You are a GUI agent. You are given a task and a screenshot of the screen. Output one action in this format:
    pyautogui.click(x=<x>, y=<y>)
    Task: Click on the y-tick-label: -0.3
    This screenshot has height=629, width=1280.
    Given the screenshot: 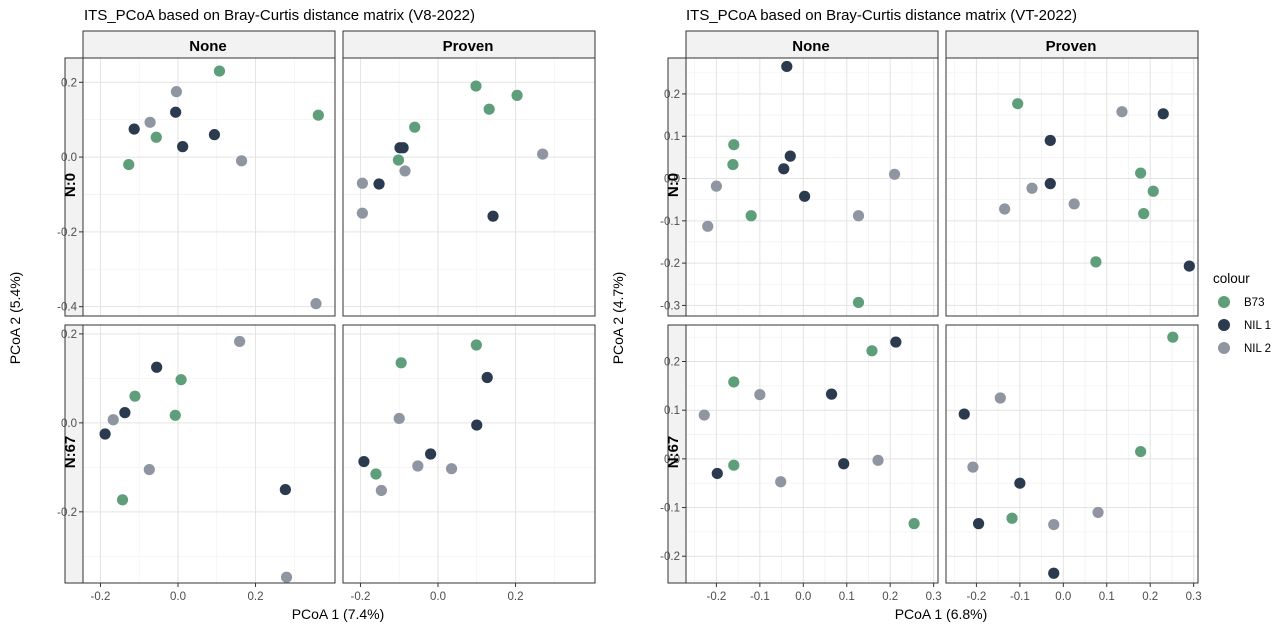 What is the action you would take?
    pyautogui.click(x=670, y=306)
    